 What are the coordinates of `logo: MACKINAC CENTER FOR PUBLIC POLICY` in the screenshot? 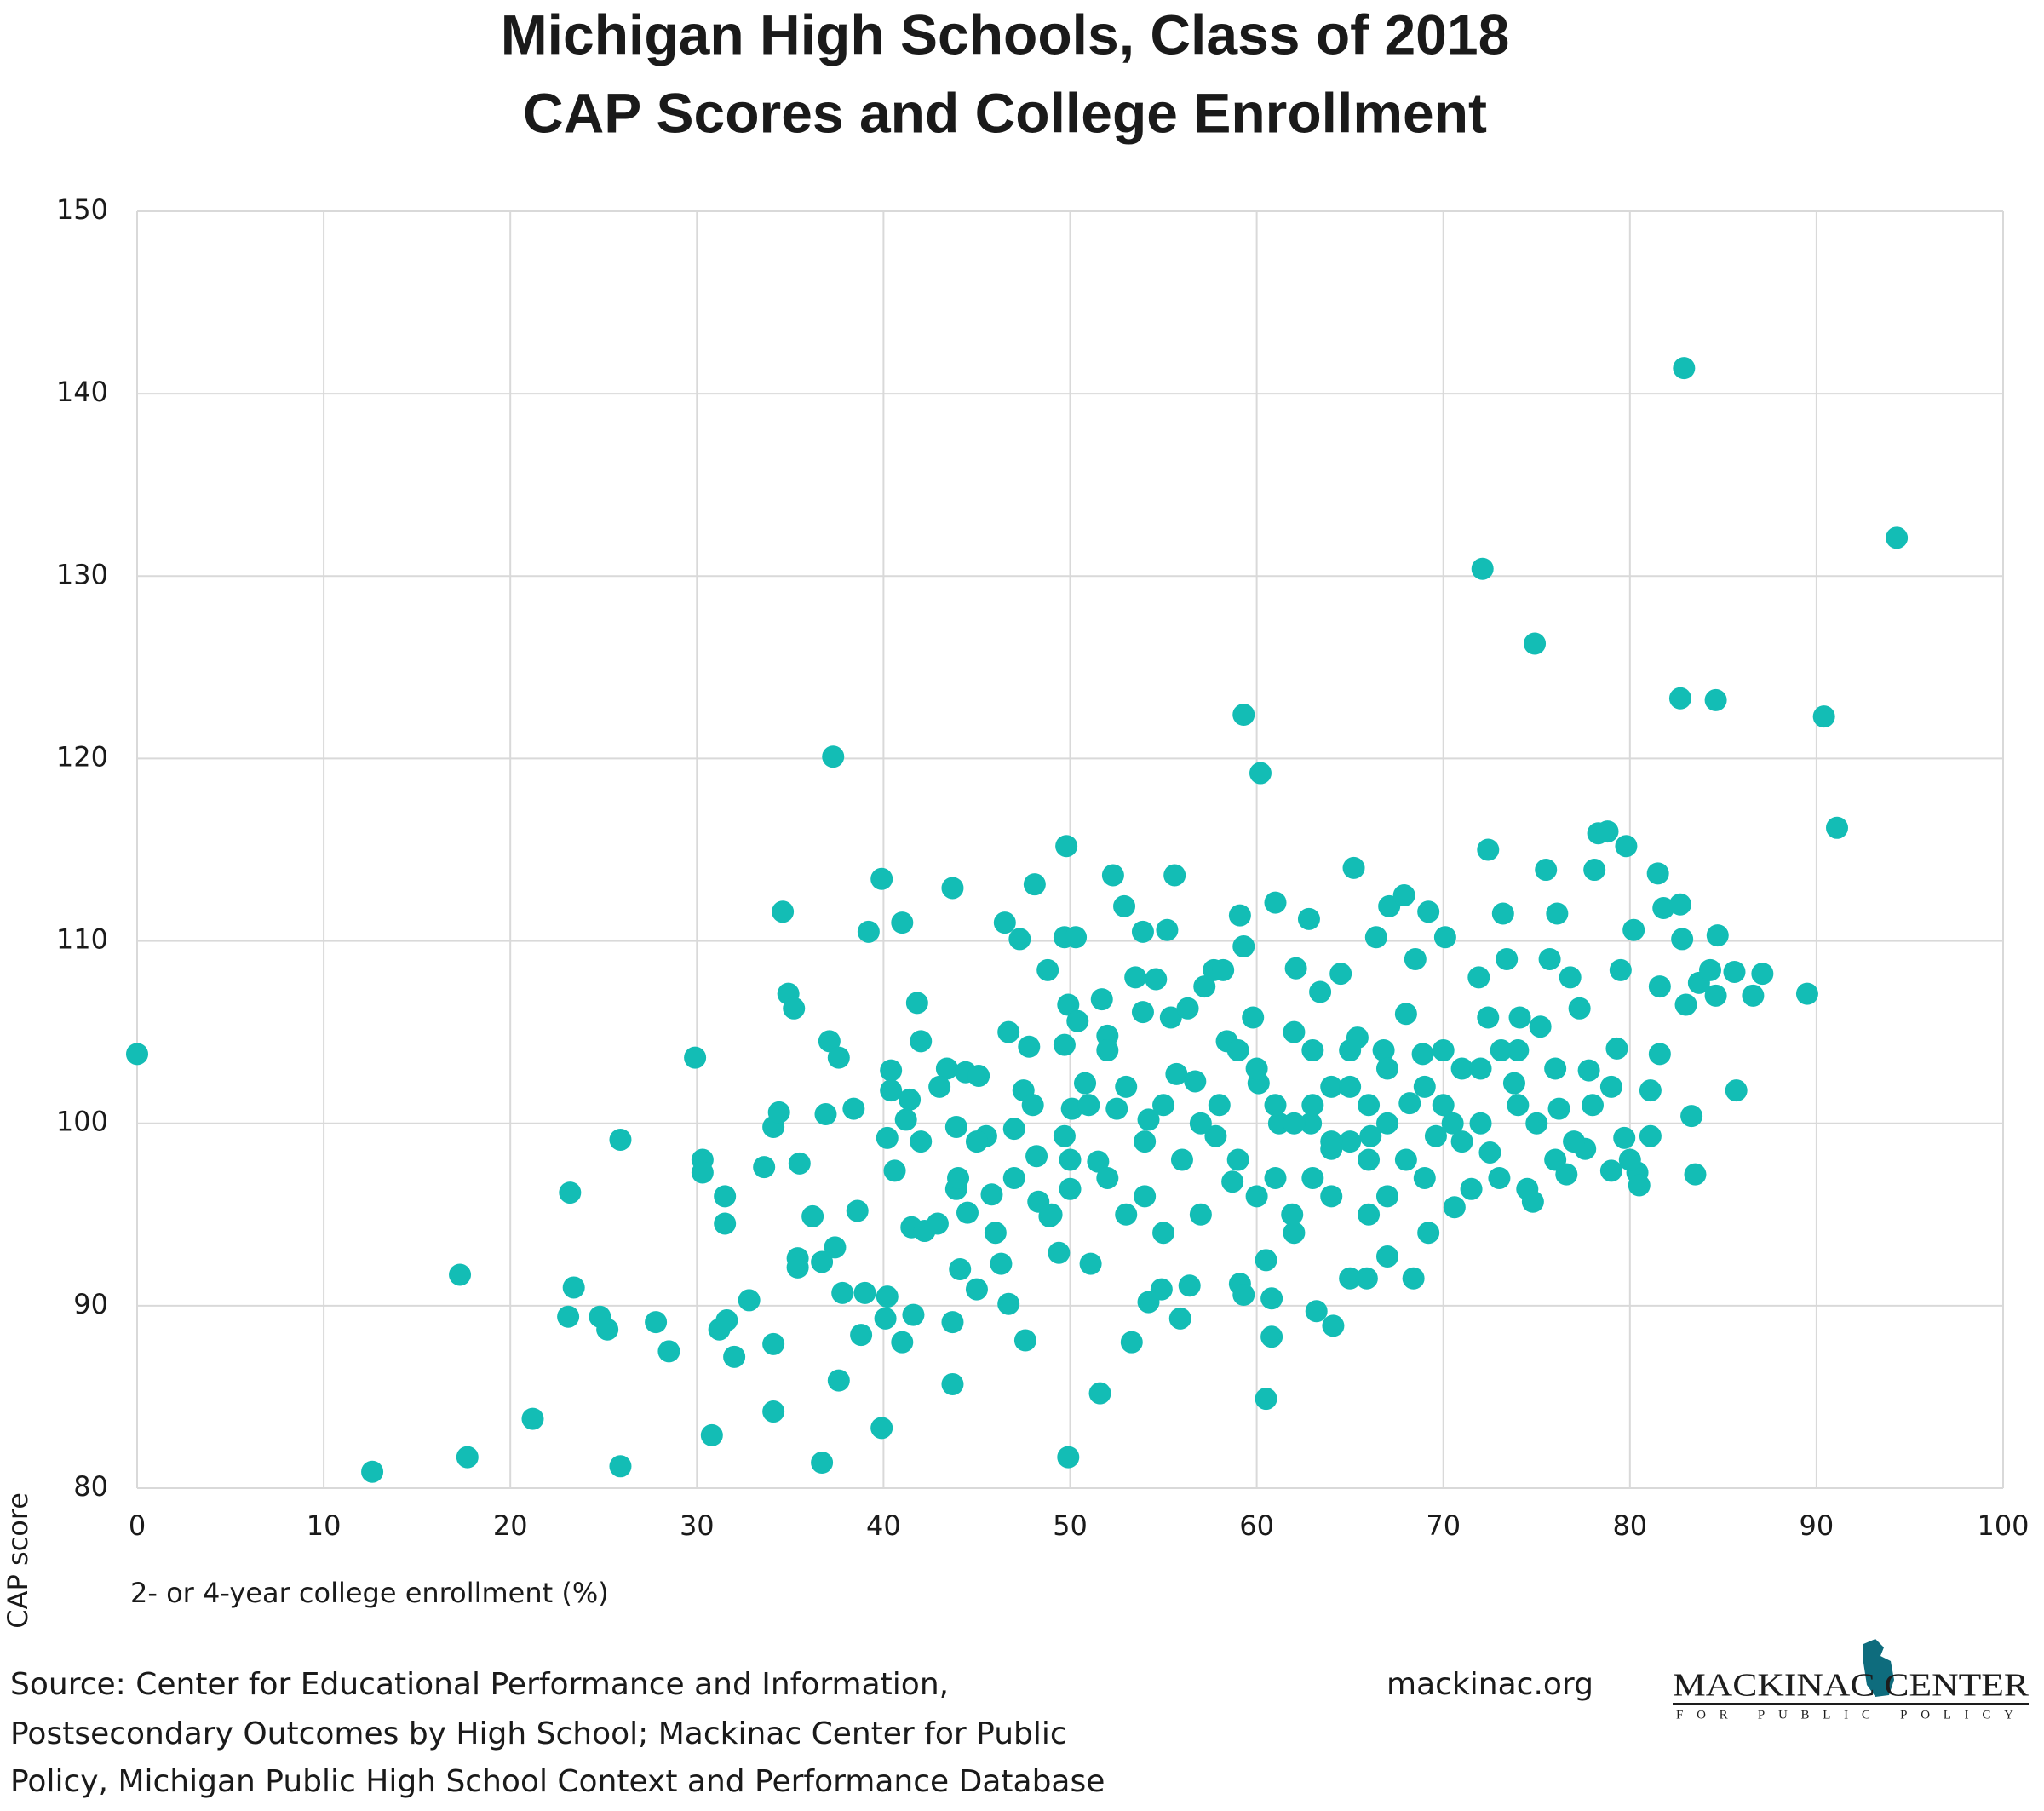 It's located at (1851, 1680).